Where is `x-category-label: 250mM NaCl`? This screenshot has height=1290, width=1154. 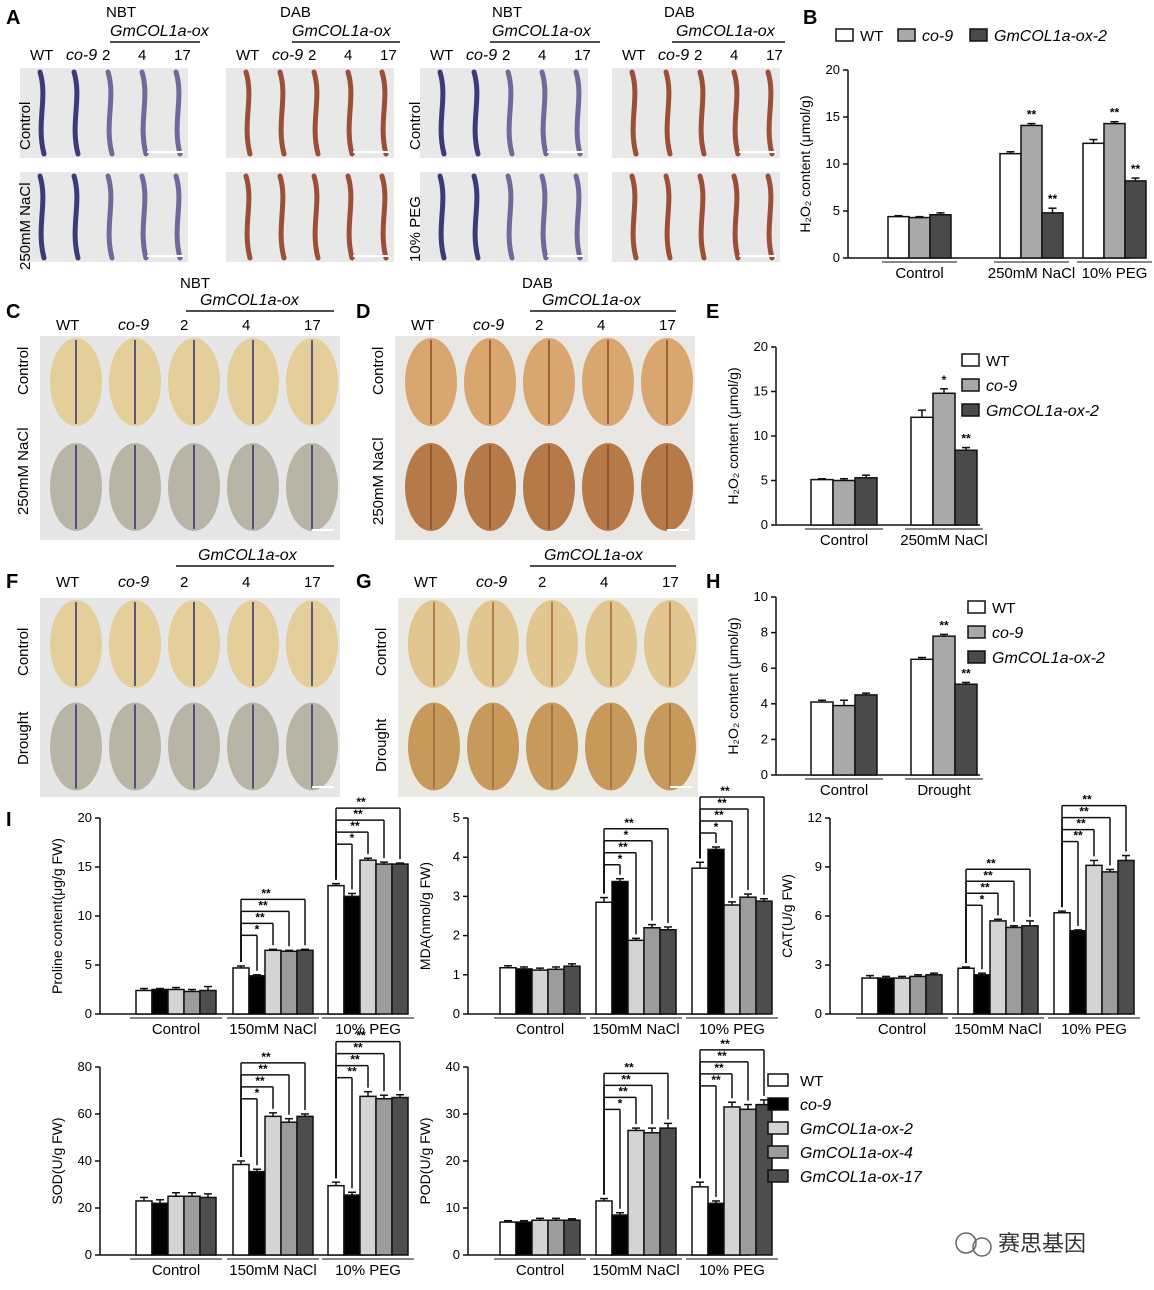
x-category-label: 250mM NaCl is located at coordinates (1032, 273).